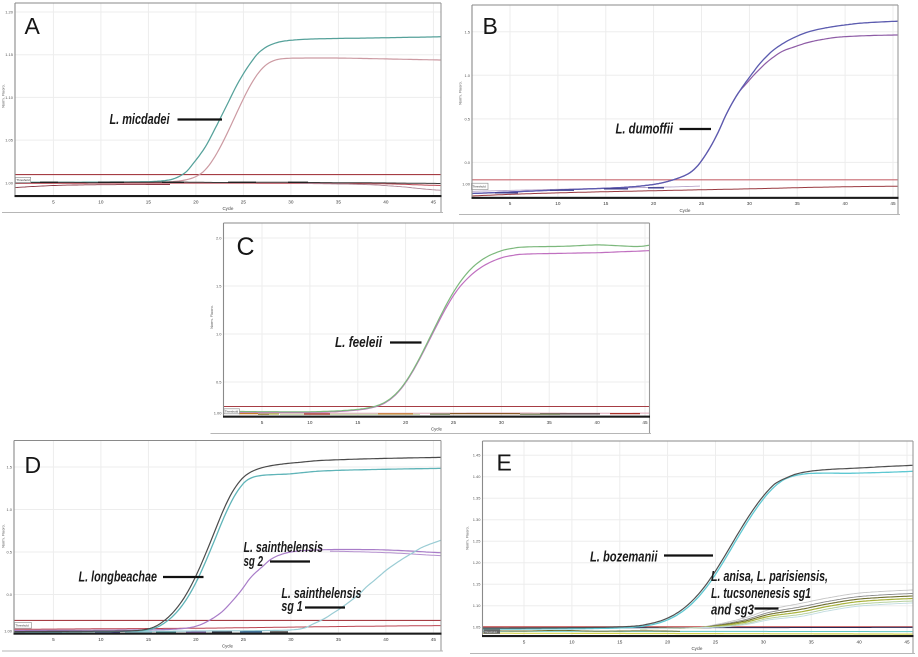 Image resolution: width=918 pixels, height=657 pixels. What do you see at coordinates (477, 541) in the screenshot?
I see `svg-text: 1.25` at bounding box center [477, 541].